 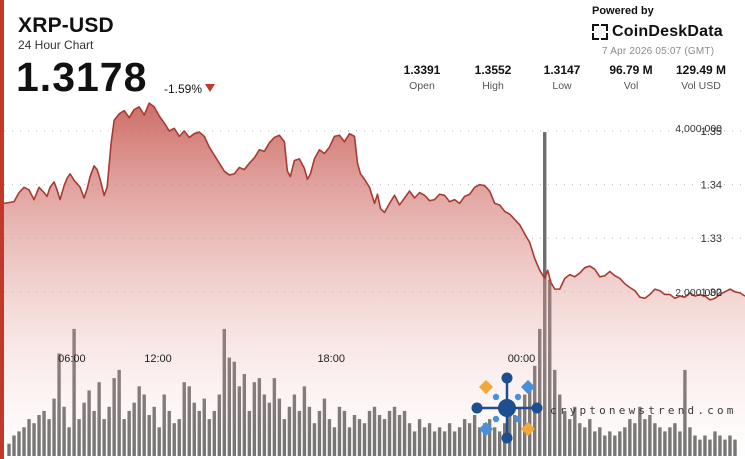 What do you see at coordinates (600, 32) in the screenshot?
I see `coindesk-logo-icon` at bounding box center [600, 32].